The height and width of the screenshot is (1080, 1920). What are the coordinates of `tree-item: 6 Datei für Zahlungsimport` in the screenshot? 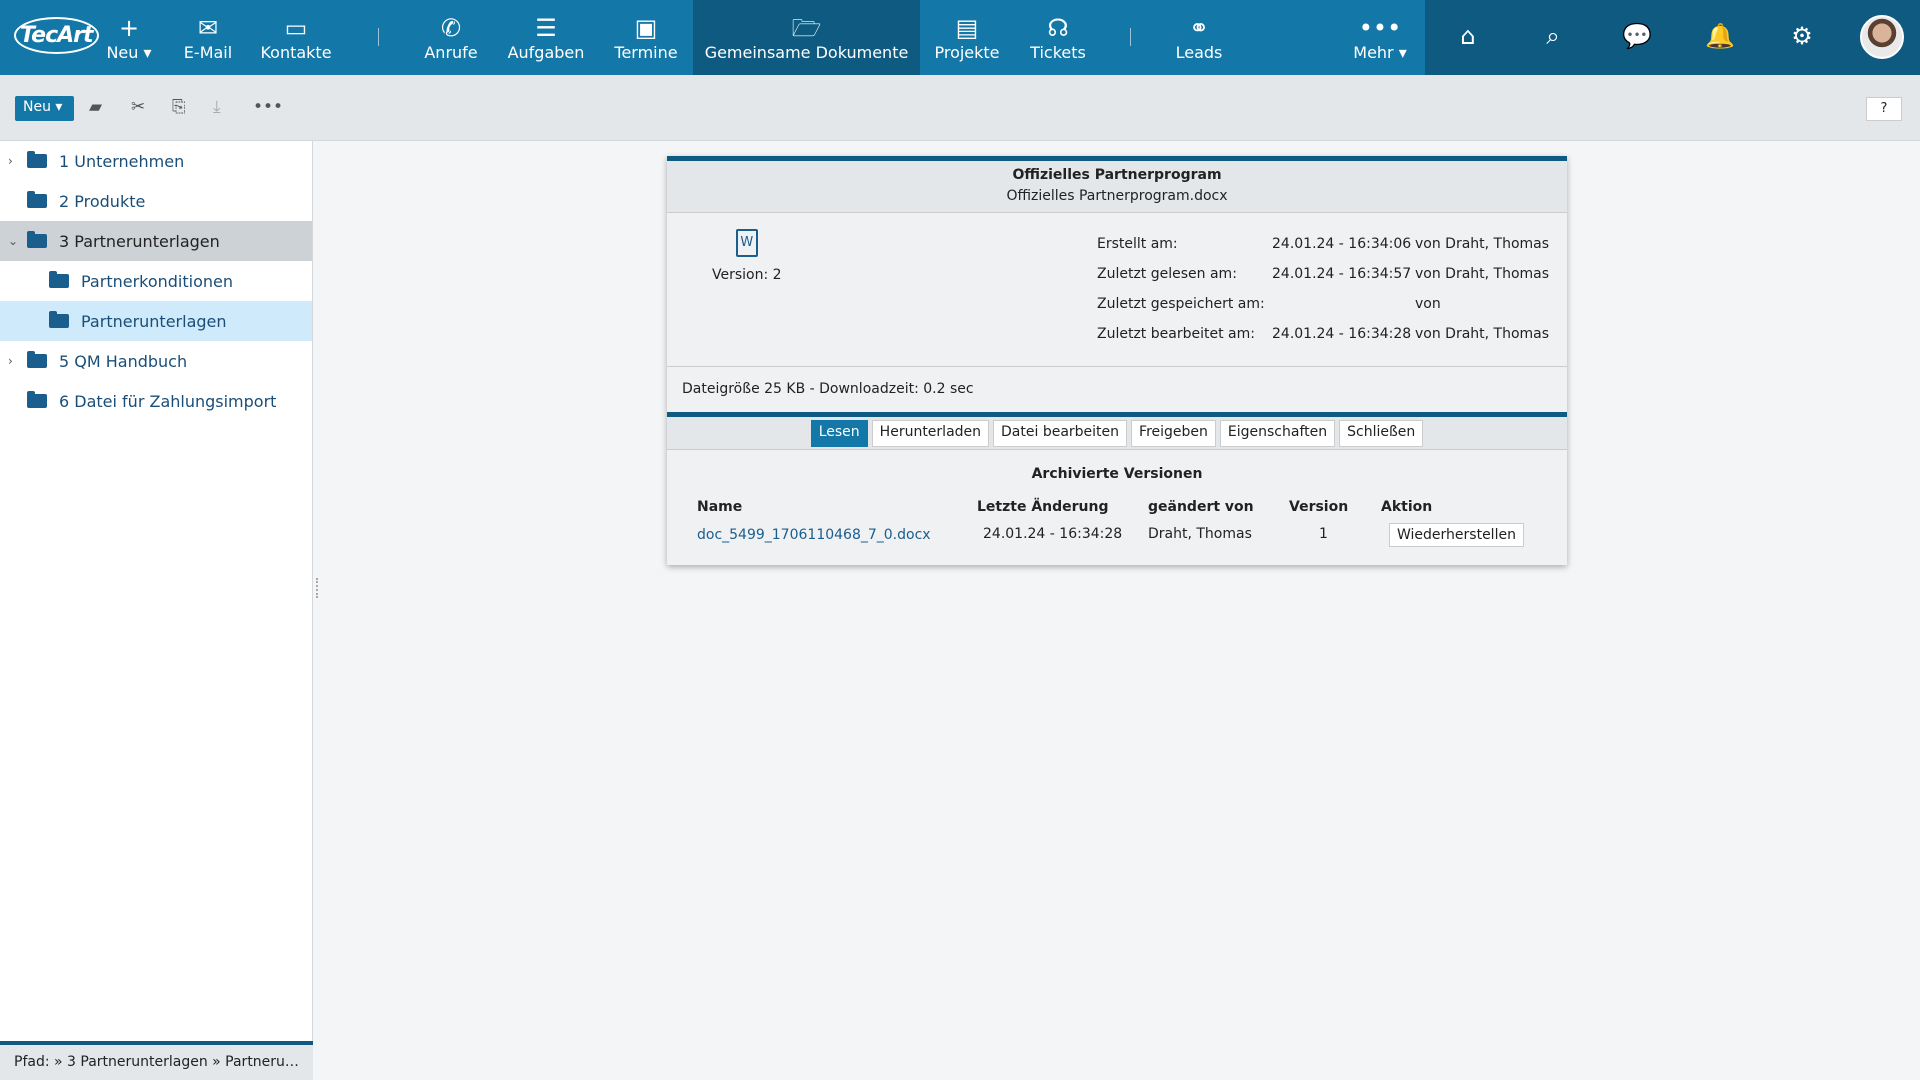 It's located at (156, 401).